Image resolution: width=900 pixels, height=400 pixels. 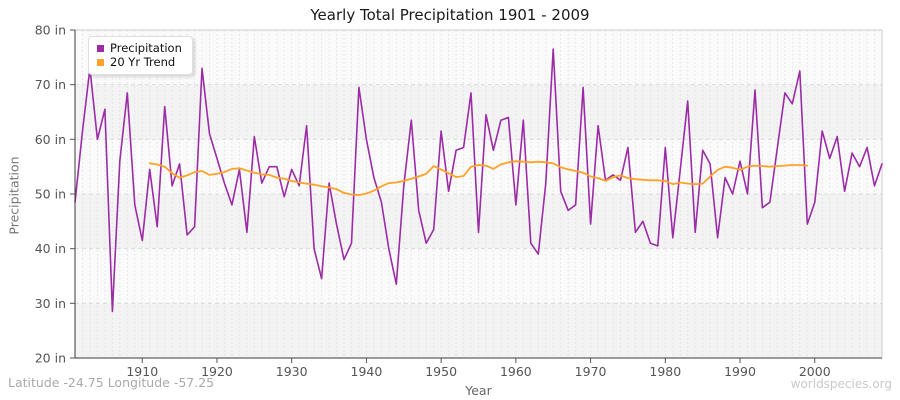 I want to click on x-tick-label: 1970, so click(x=591, y=371).